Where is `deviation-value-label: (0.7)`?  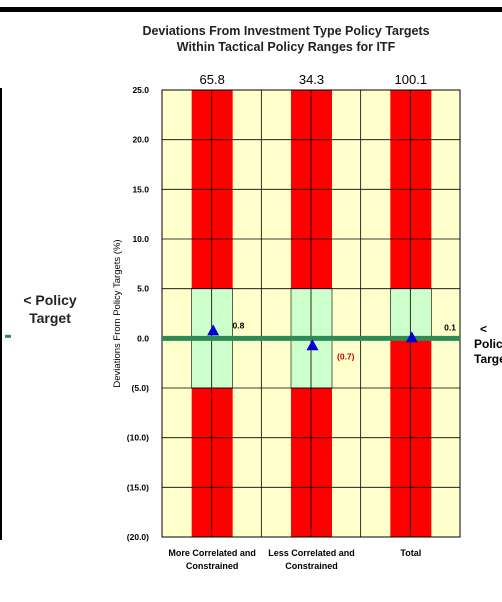
deviation-value-label: (0.7) is located at coordinates (346, 356).